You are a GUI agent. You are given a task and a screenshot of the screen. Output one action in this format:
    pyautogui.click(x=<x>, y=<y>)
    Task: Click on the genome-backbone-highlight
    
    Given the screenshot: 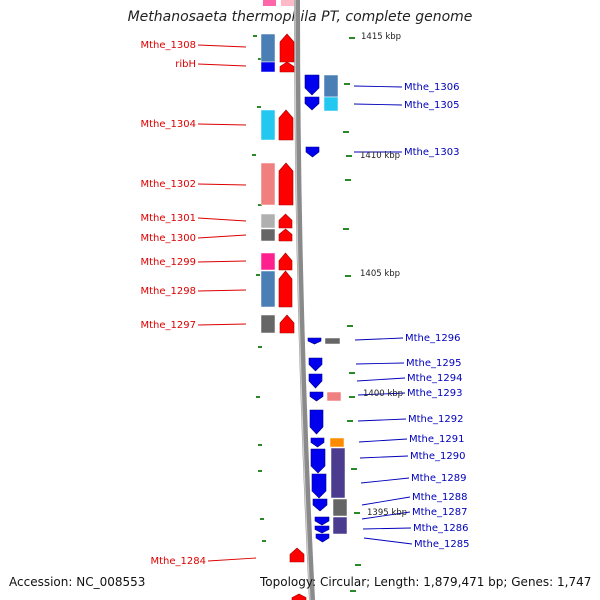 What is the action you would take?
    pyautogui.click(x=302, y=300)
    